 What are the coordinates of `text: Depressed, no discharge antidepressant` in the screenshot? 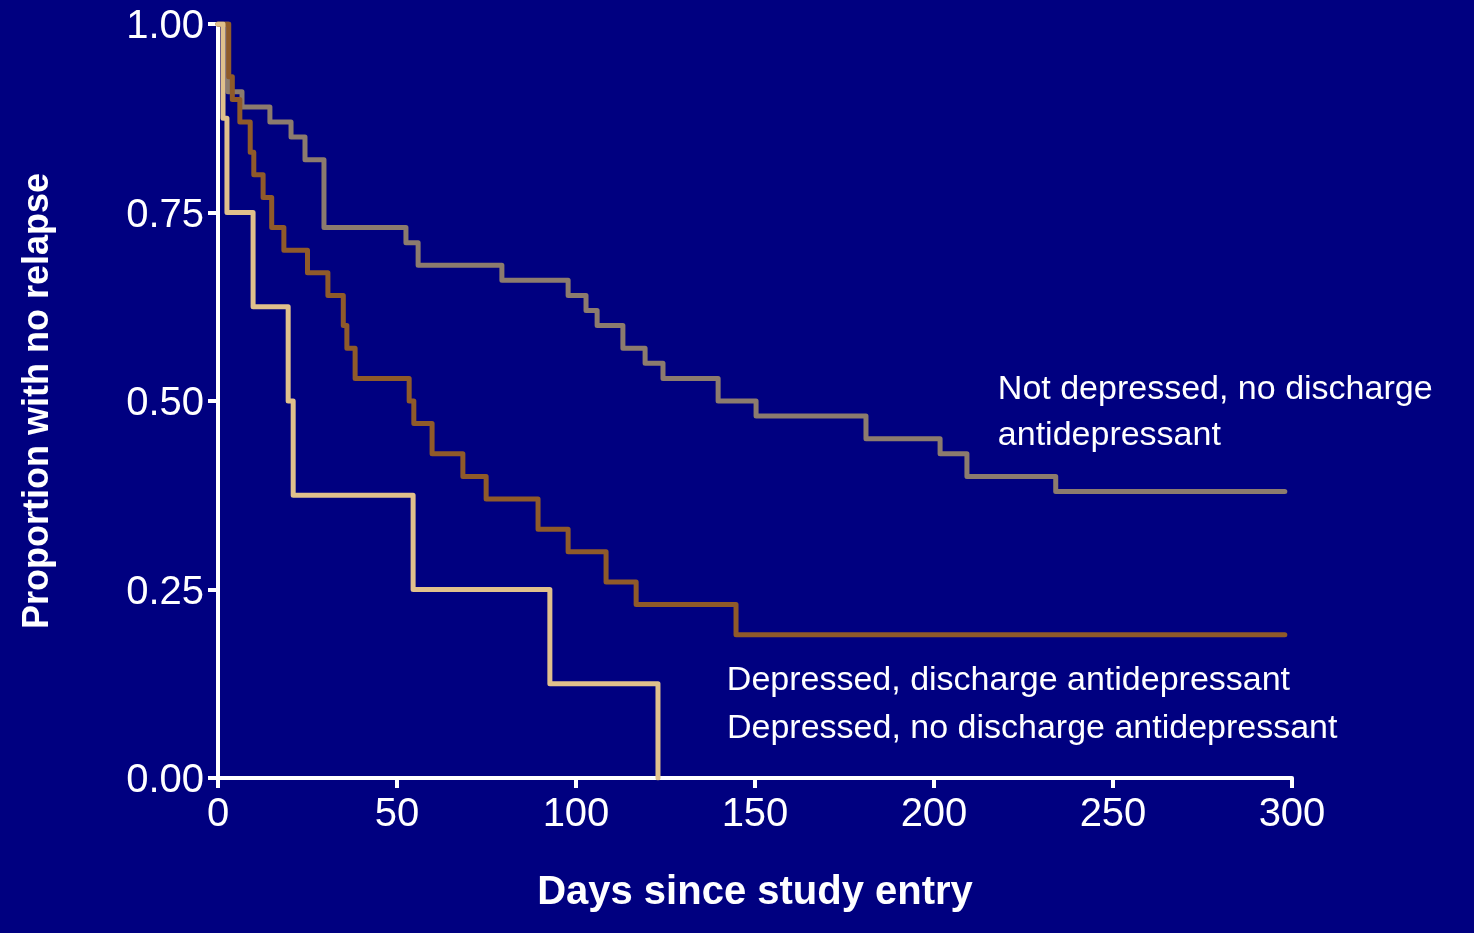 It's located at (1032, 726).